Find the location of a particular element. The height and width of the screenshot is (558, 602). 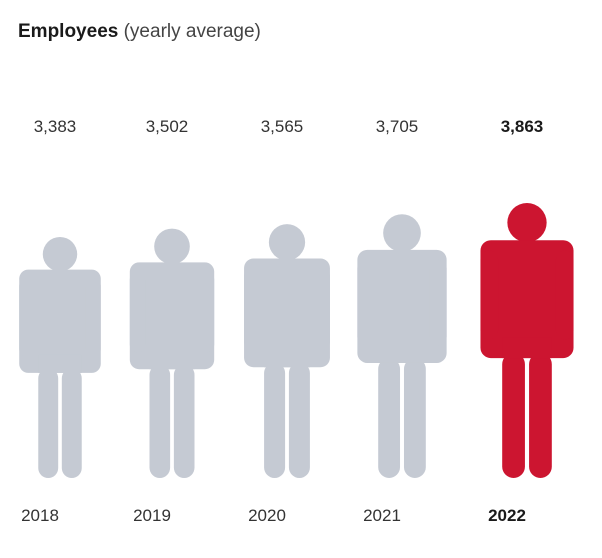

value-label-2021: 3,705 is located at coordinates (397, 126).